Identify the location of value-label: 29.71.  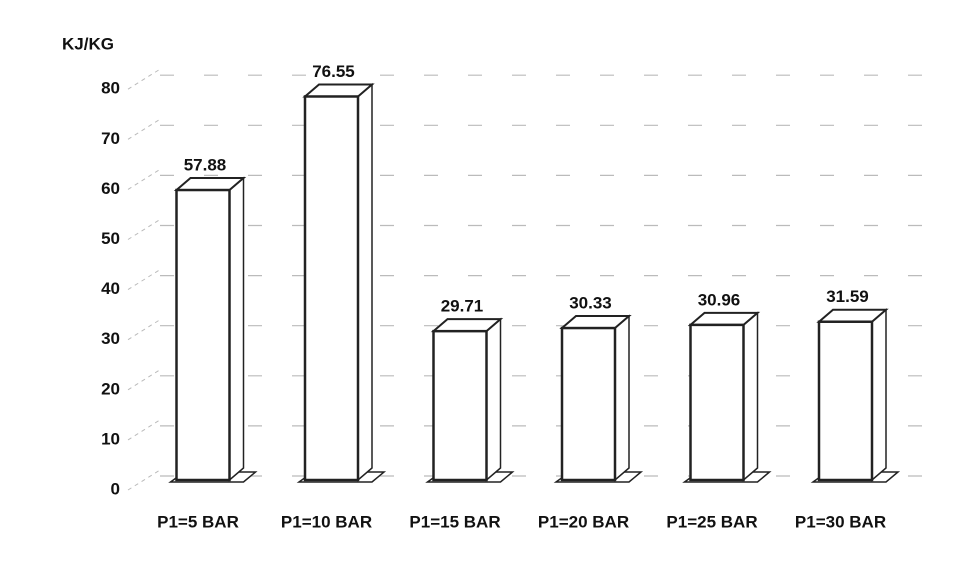
(462, 306).